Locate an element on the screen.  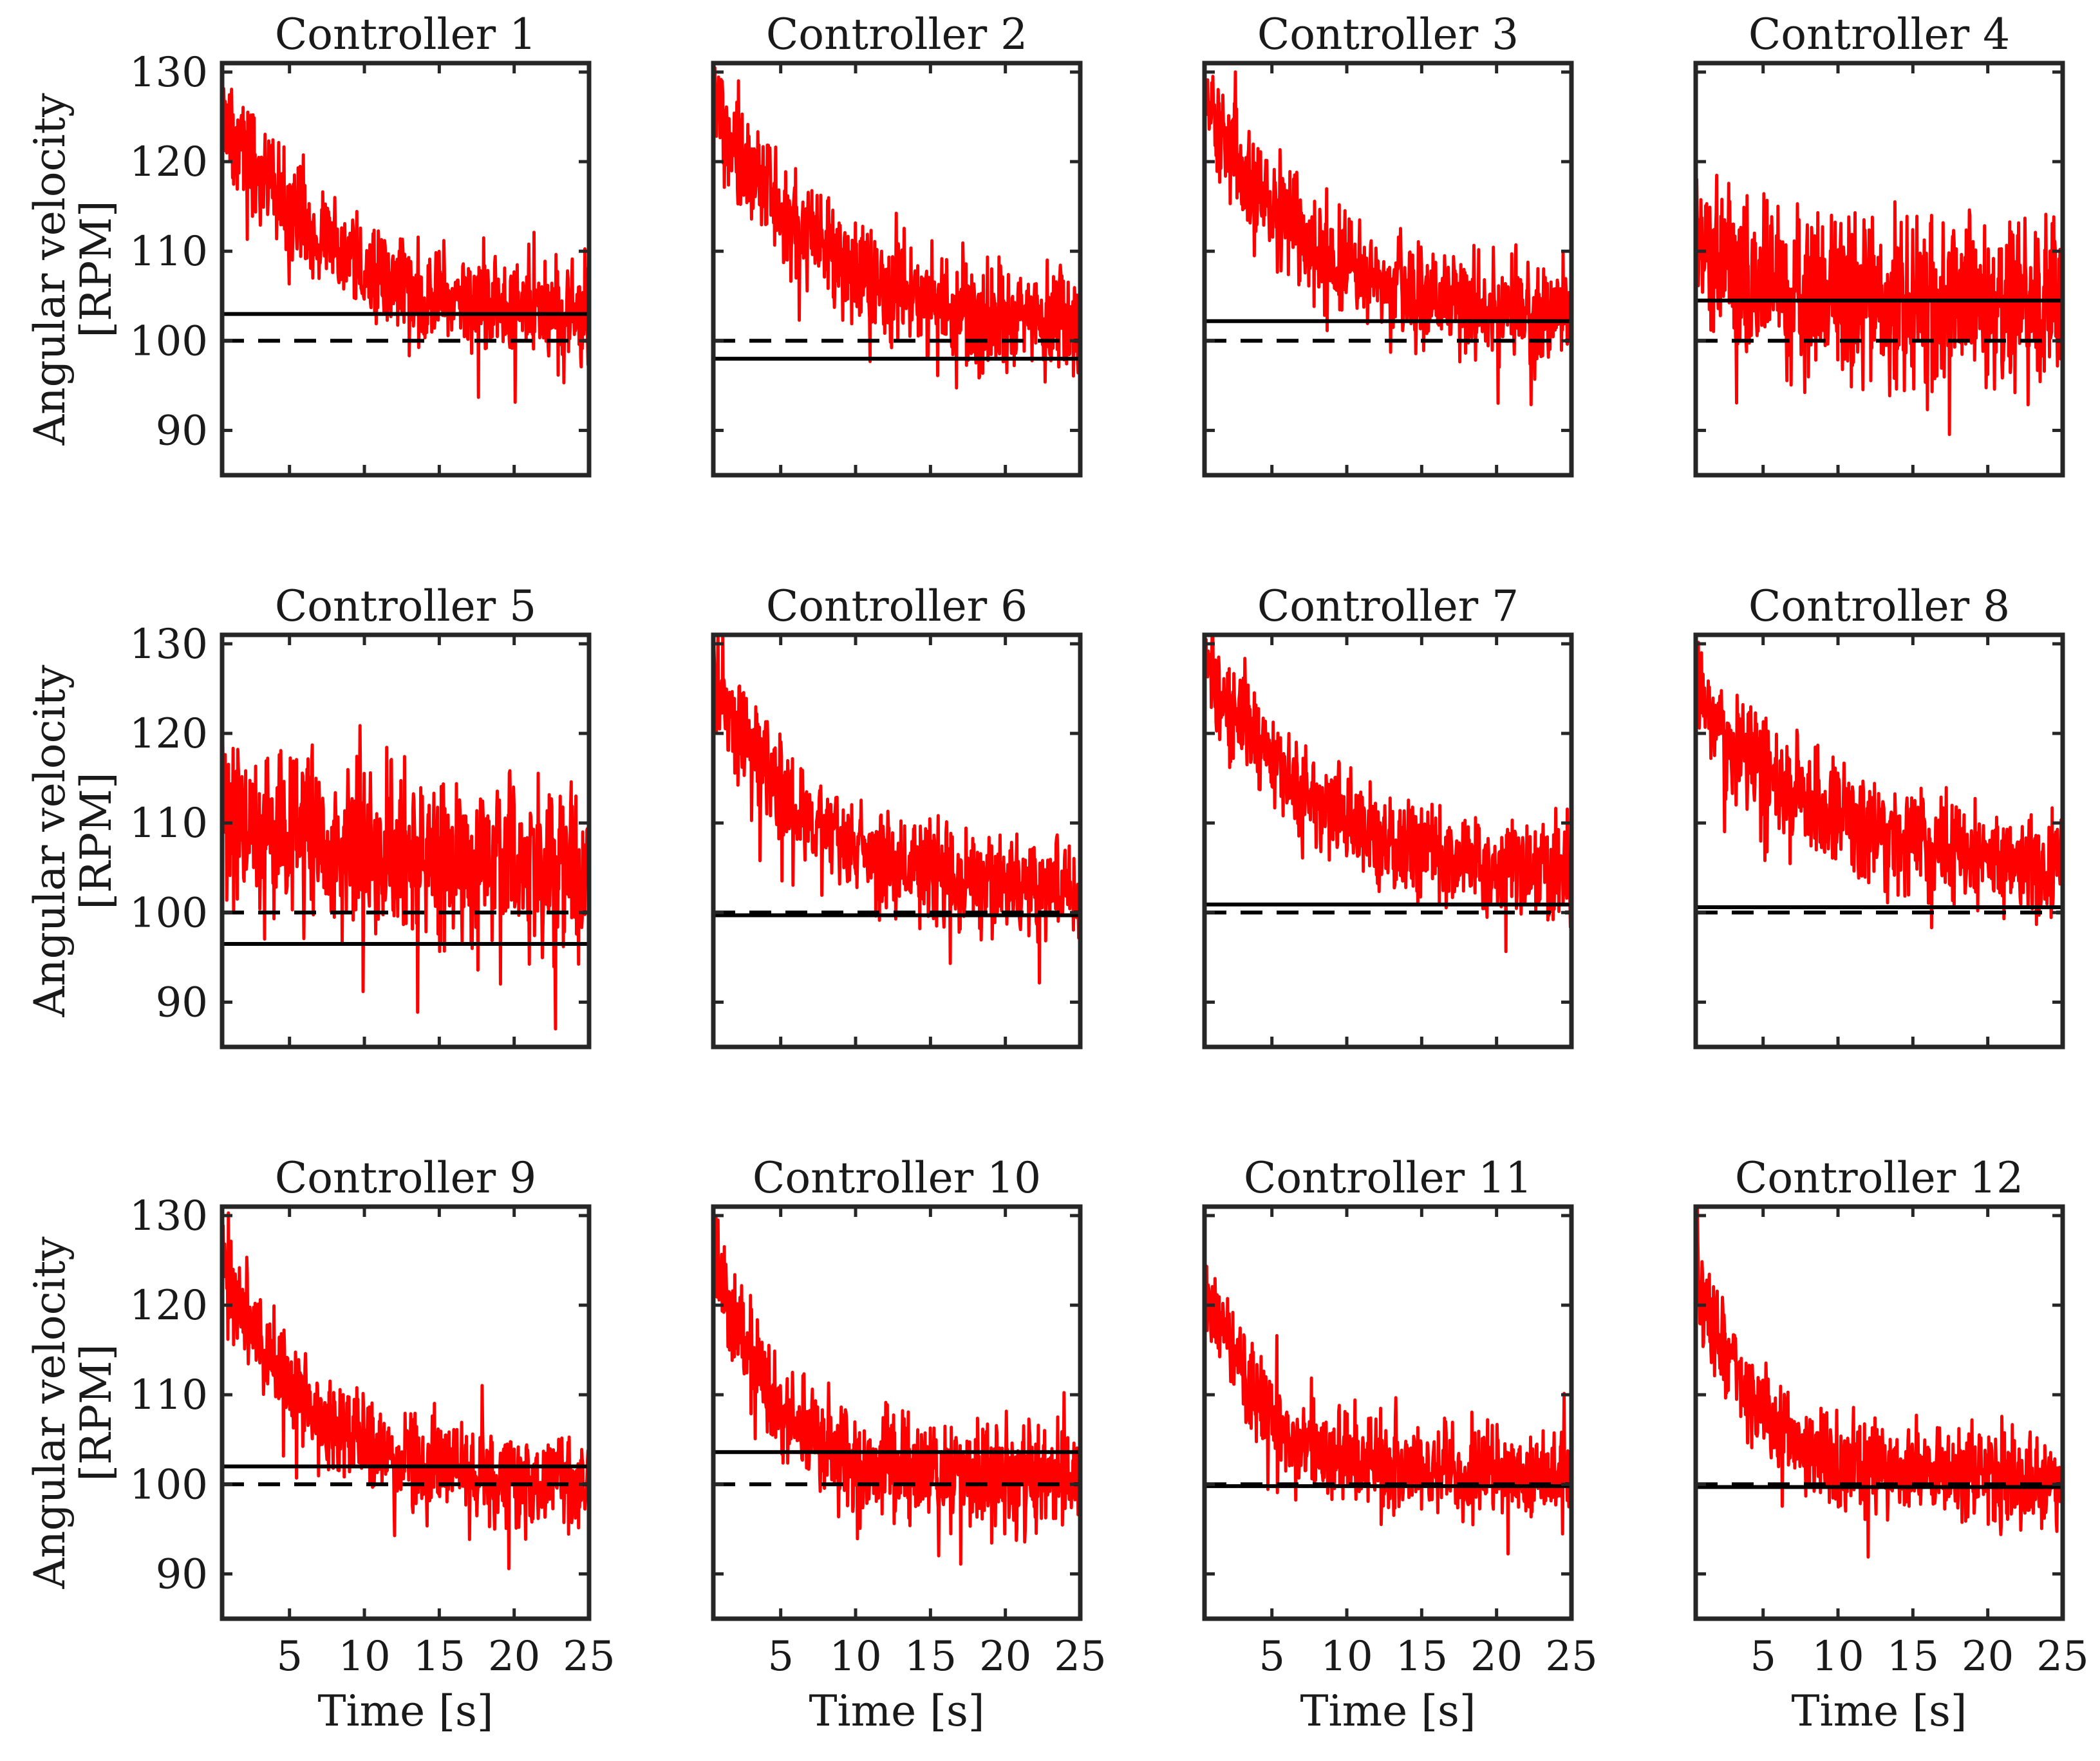
panel-controller-12: Controller 12 5 10 15 20 25 Time [s] is located at coordinates (1891, 1444).